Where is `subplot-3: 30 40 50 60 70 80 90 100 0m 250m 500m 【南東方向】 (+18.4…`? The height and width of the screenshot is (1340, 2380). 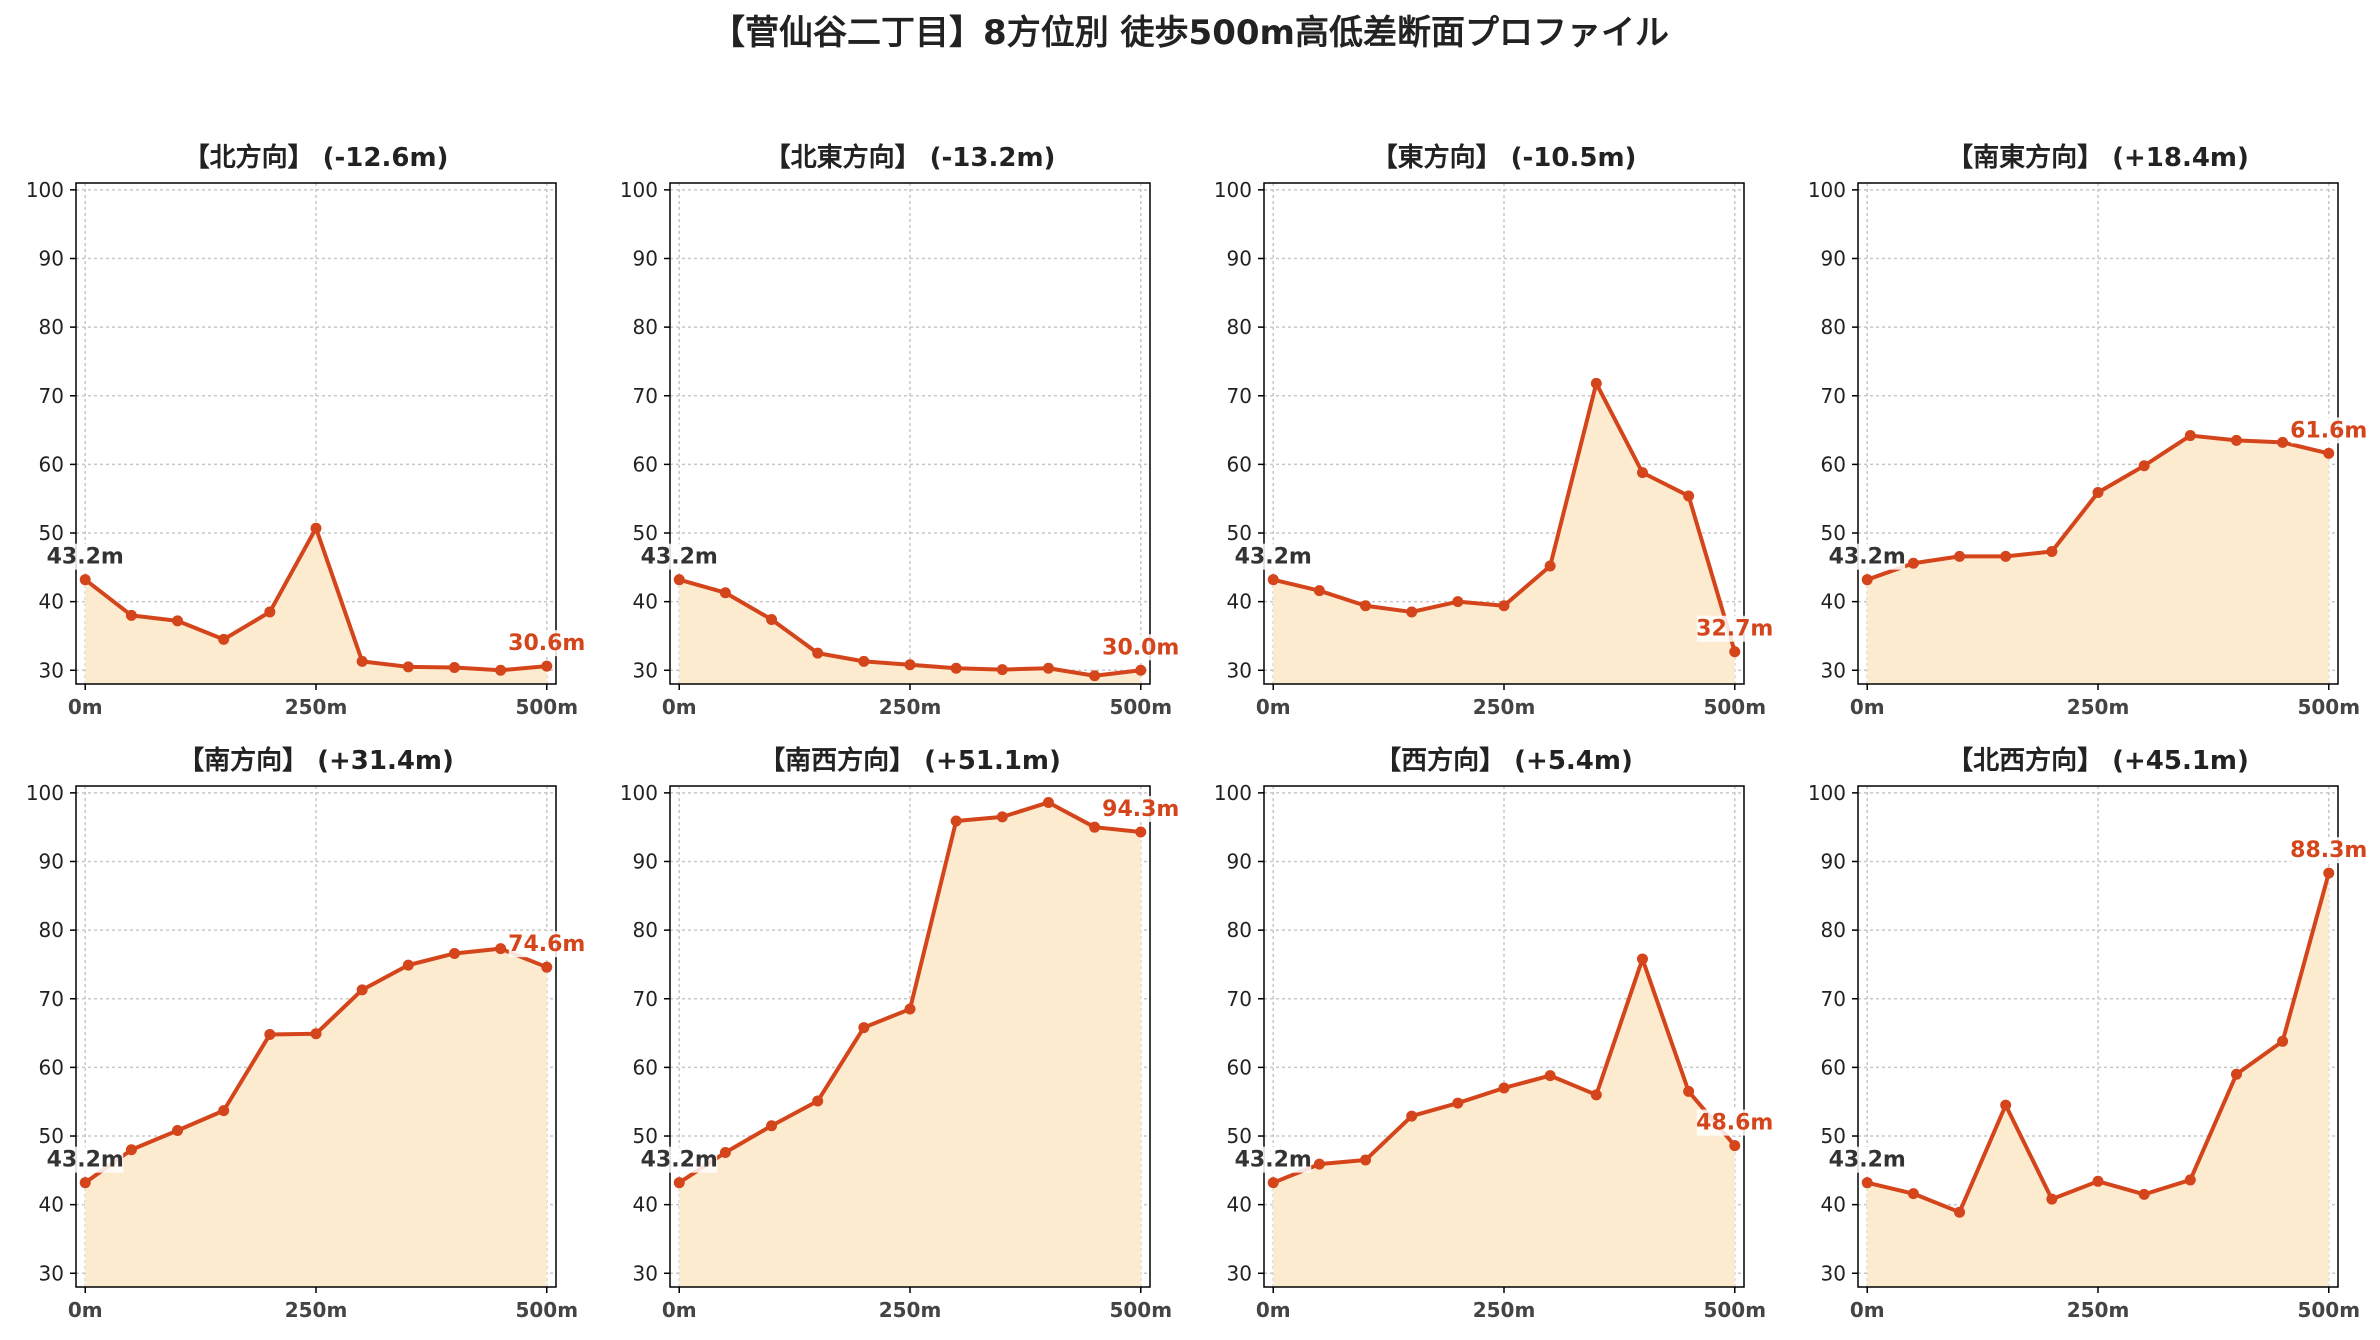 subplot-3: 30 40 50 60 70 80 90 100 0m 250m 500m 【南東方向】 (+18.4… is located at coordinates (2088, 430).